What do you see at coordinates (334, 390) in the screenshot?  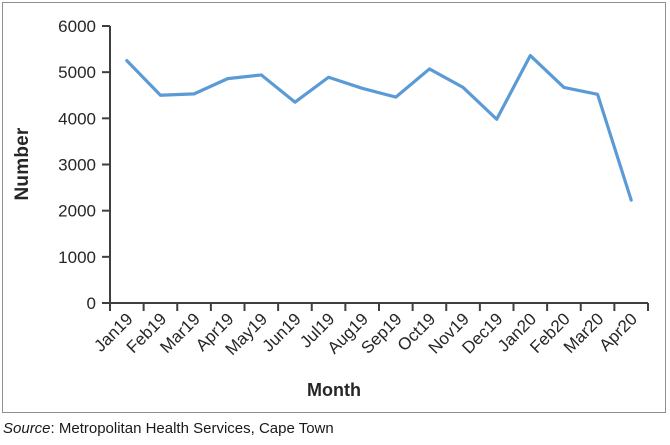 I see `x-axis-title: Month` at bounding box center [334, 390].